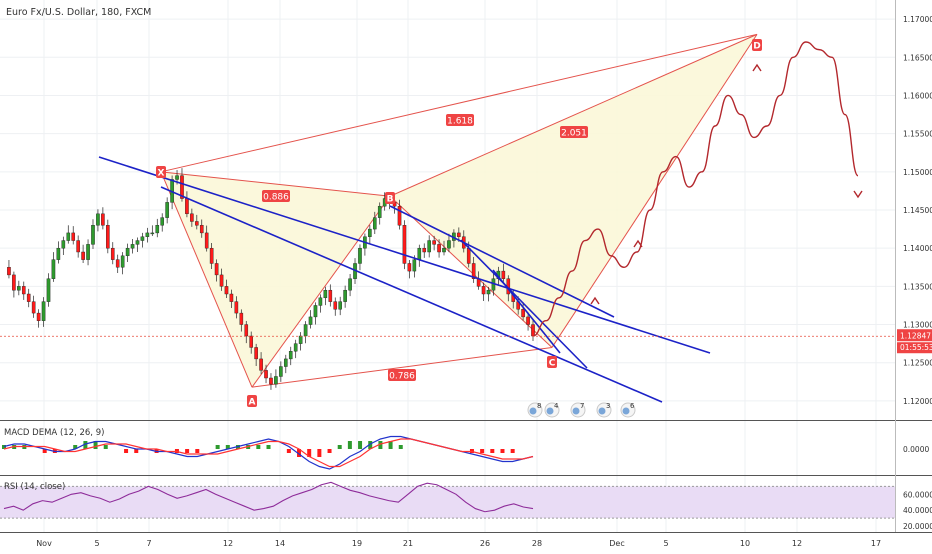 The height and width of the screenshot is (554, 932). What do you see at coordinates (321, 291) in the screenshot?
I see `pattern-leg-AB` at bounding box center [321, 291].